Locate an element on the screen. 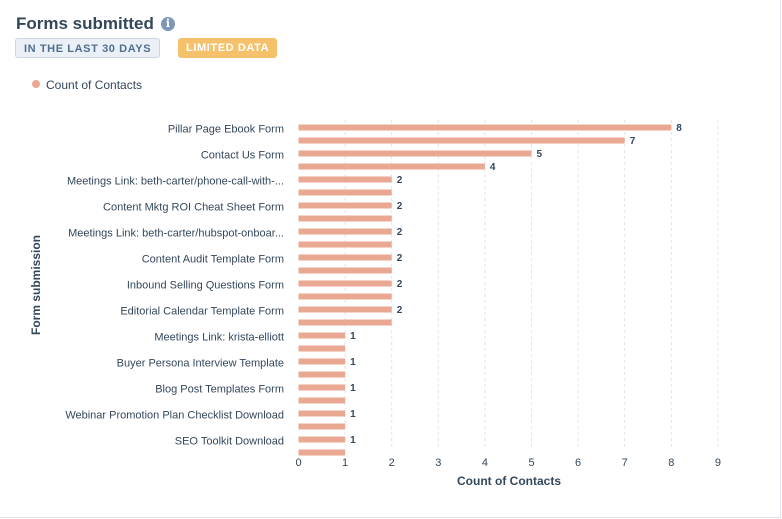  category-label: Content Audit Template Form is located at coordinates (213, 260).